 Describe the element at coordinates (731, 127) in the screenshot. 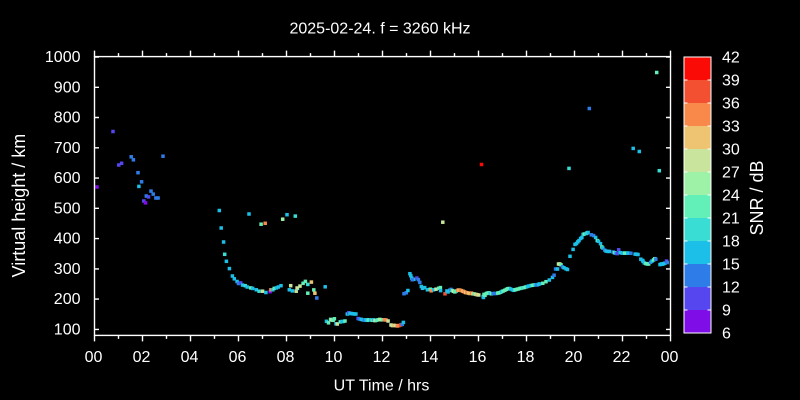

I see `svg-text: 33` at that location.